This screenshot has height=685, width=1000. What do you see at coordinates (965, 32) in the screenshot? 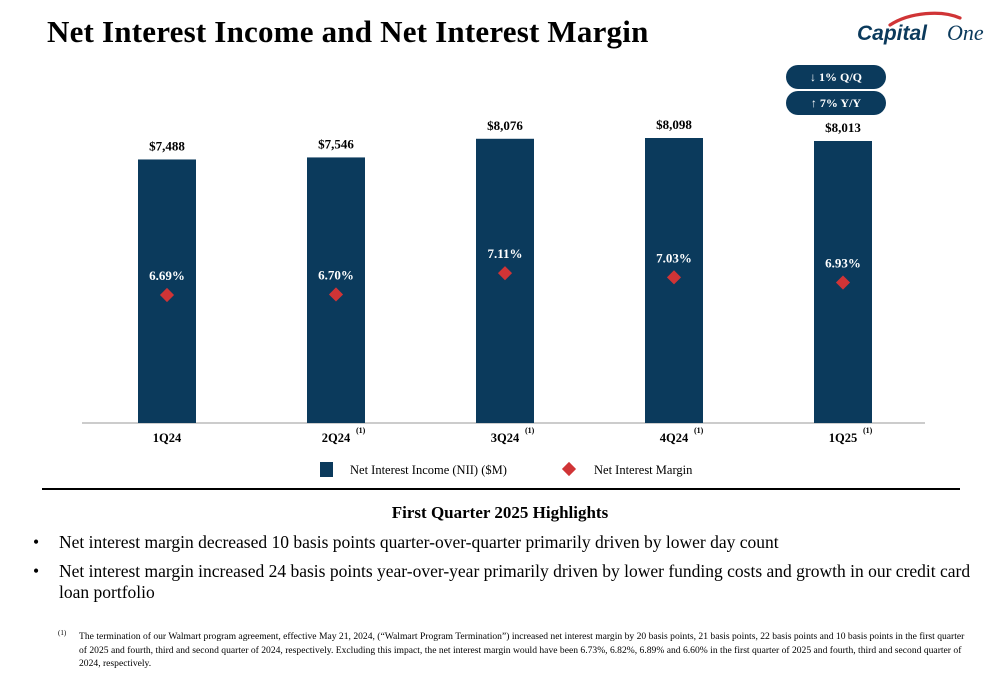
I see `logo-text-one: One` at bounding box center [965, 32].